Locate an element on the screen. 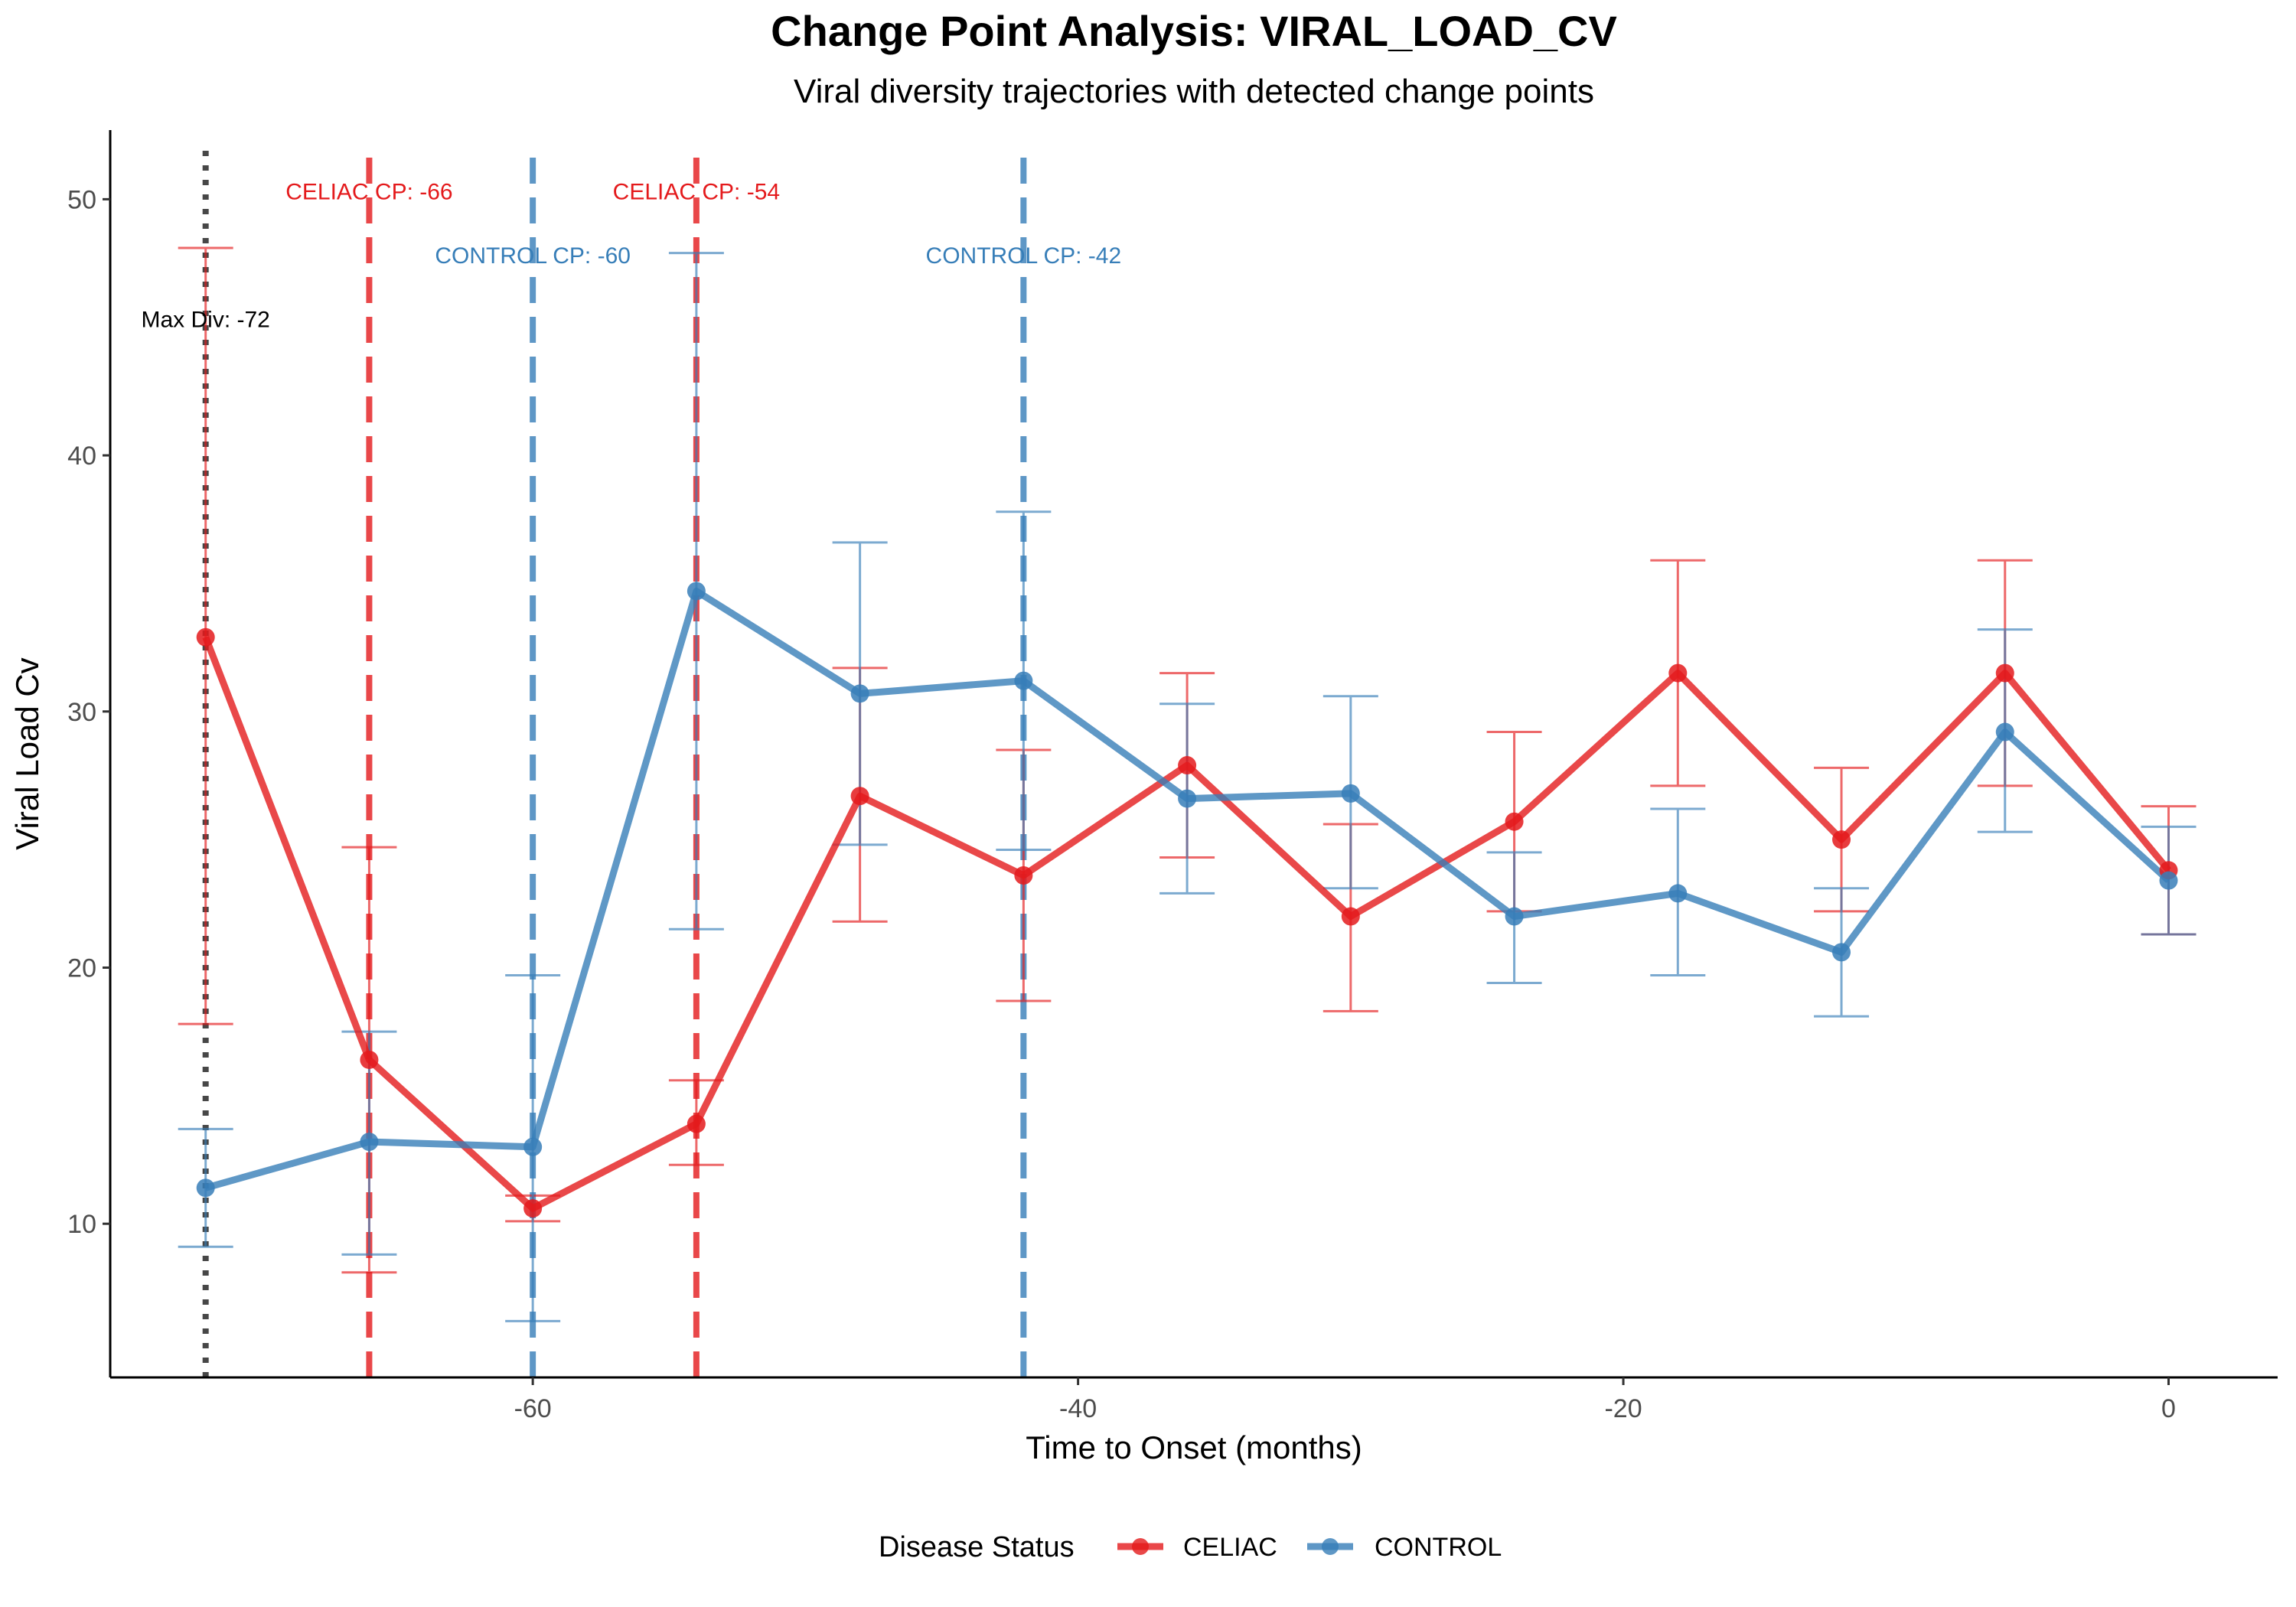 The width and height of the screenshot is (2296, 1607). x-tick-label: -60 is located at coordinates (533, 1408).